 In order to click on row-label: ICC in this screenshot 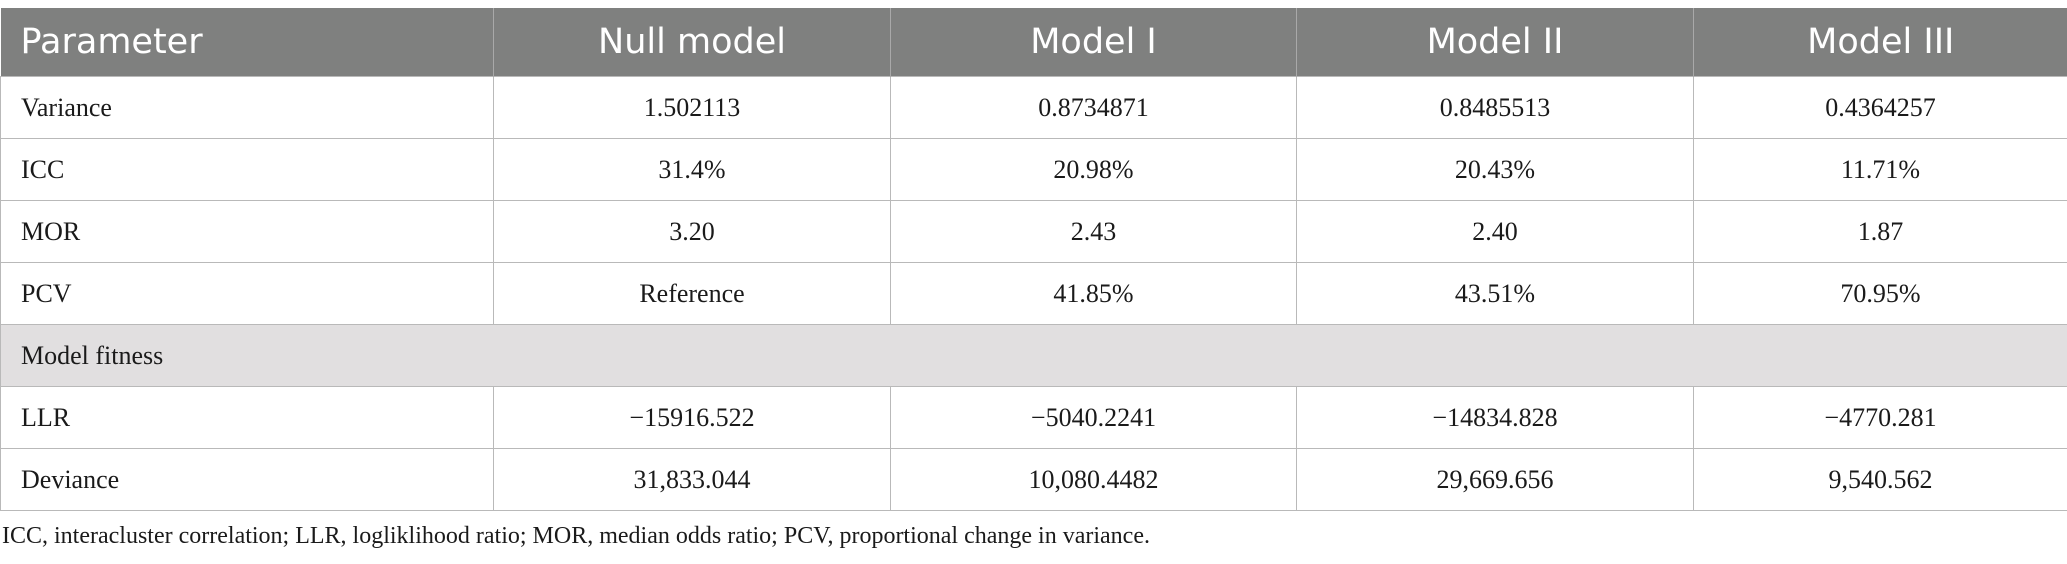, I will do `click(247, 169)`.